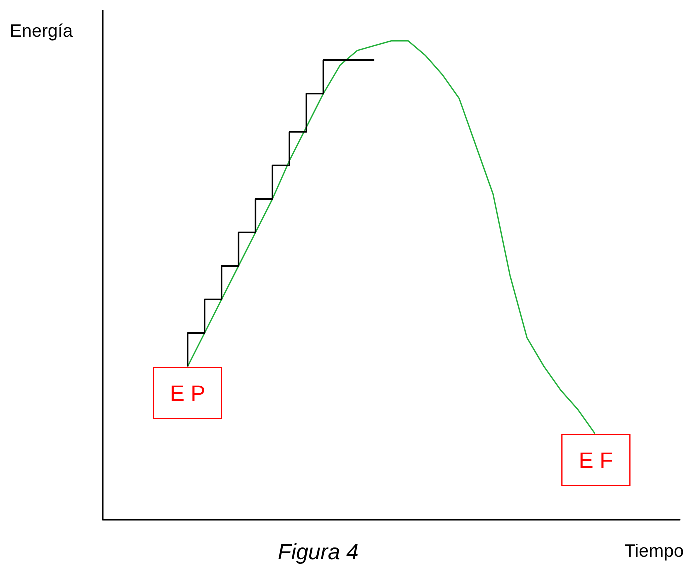 This screenshot has width=686, height=567. I want to click on annotation: E P, so click(188, 393).